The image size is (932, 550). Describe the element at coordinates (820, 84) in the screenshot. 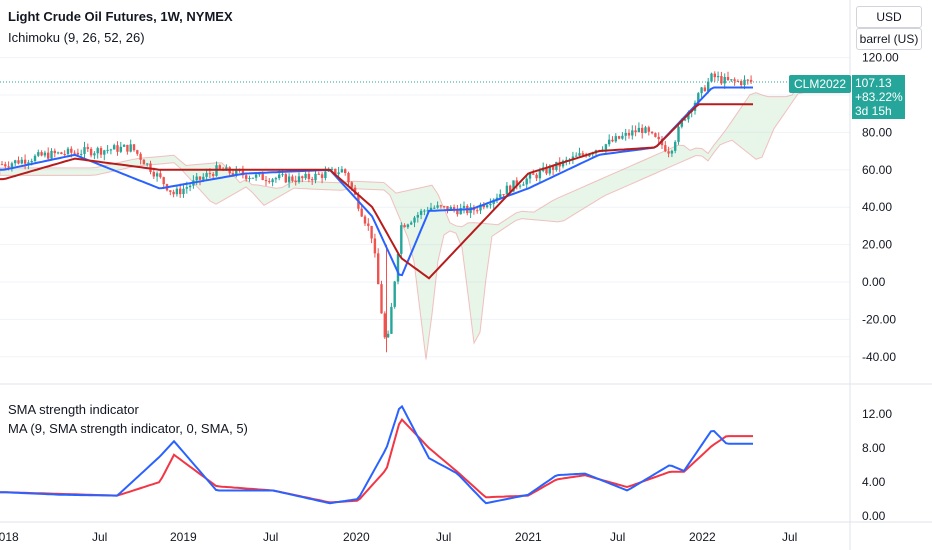

I see `symbol-label: CLM2022` at that location.